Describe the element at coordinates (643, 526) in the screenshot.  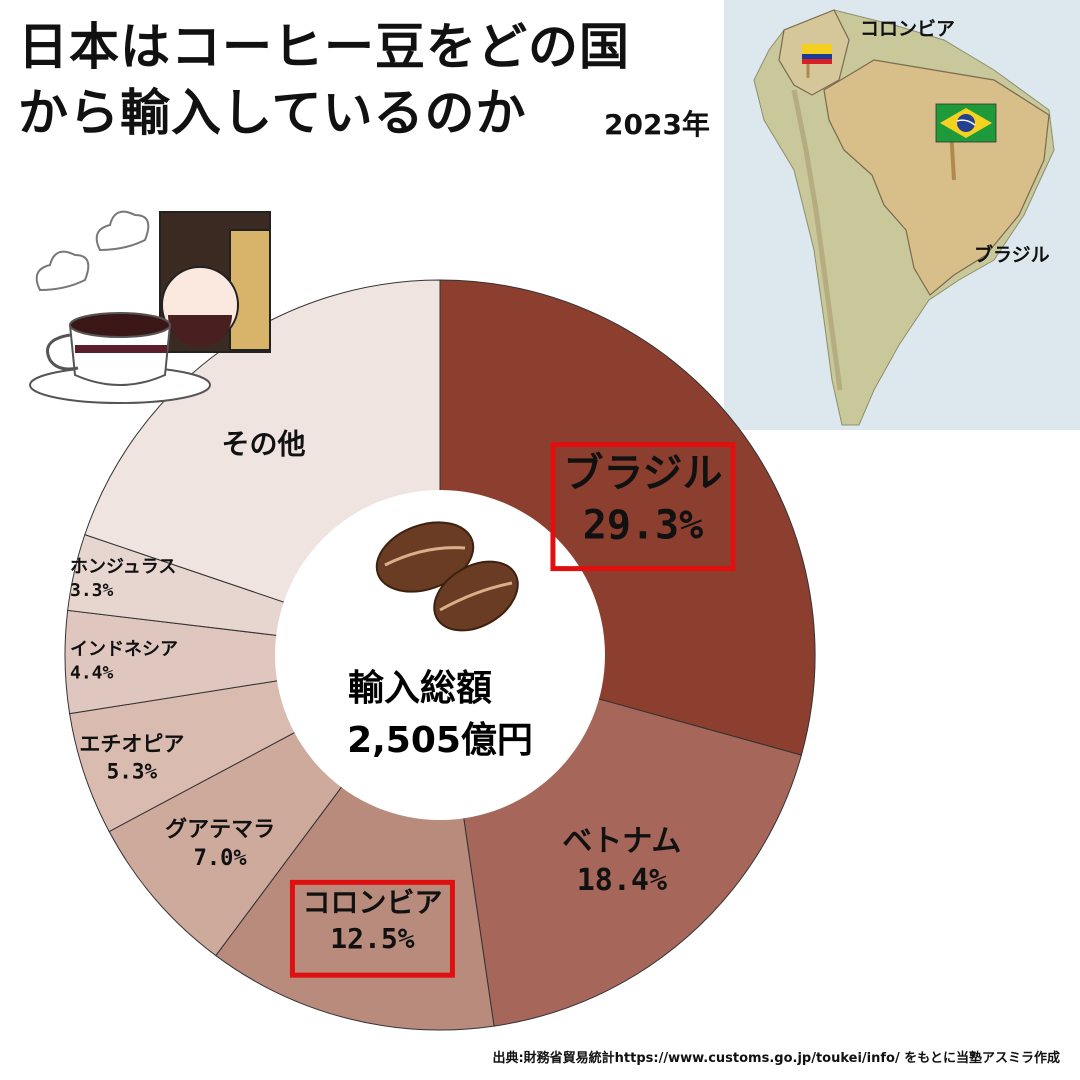
I see `slice-value-1: 29.3%` at that location.